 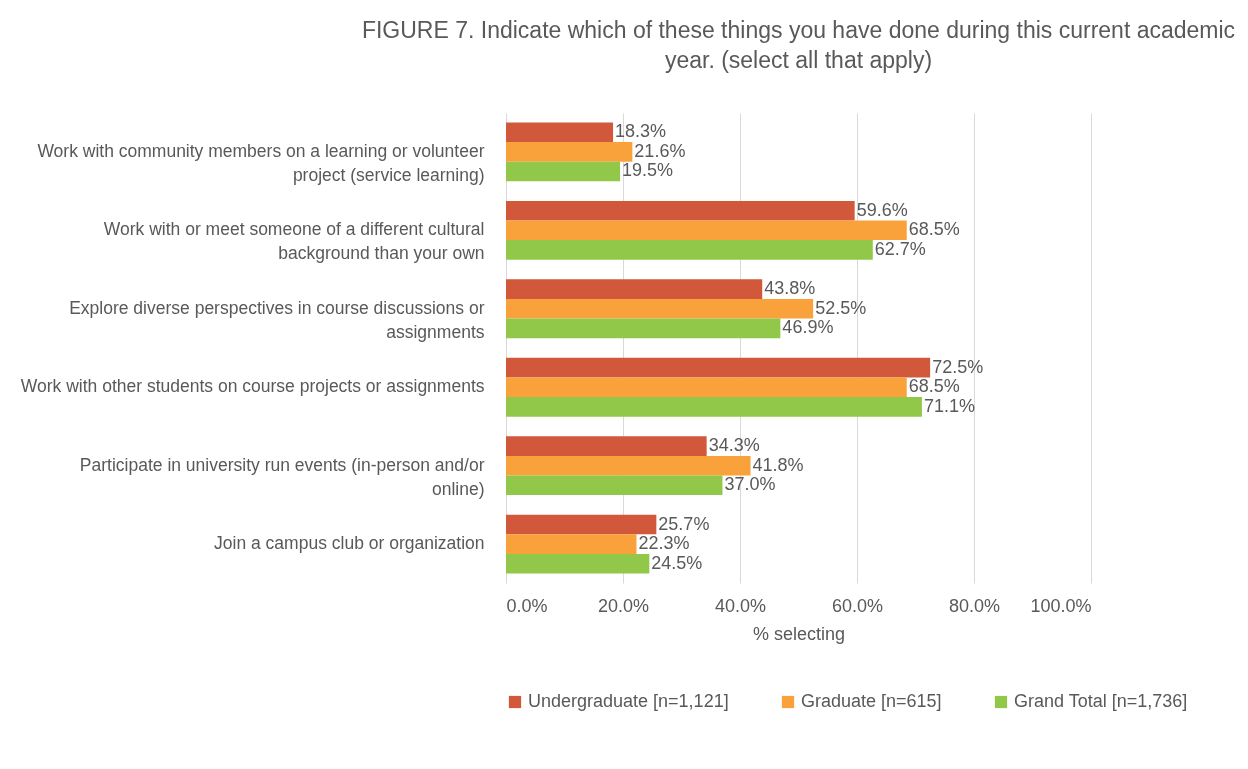 I want to click on data-label: 71.1%, so click(x=949, y=405).